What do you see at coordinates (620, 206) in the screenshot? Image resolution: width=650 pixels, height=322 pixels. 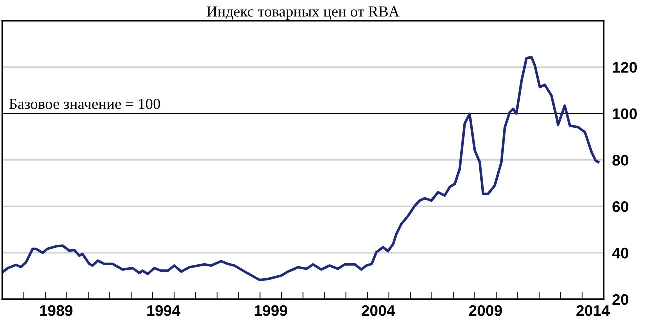 I see `y-tick-label: 60` at bounding box center [620, 206].